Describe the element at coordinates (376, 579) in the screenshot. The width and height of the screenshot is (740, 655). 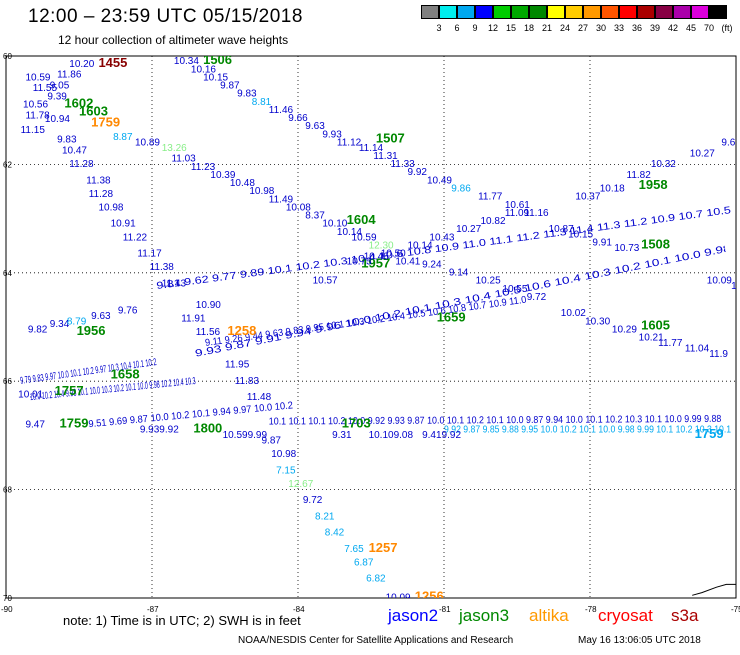
I see `wave-height-value: 6.82` at that location.